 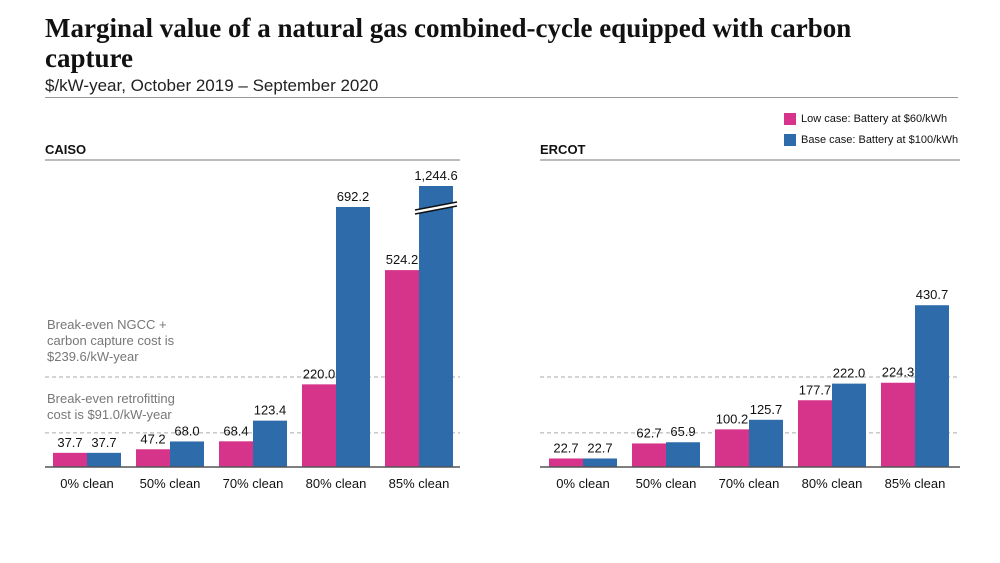 What do you see at coordinates (319, 373) in the screenshot?
I see `value-label: 220.0` at bounding box center [319, 373].